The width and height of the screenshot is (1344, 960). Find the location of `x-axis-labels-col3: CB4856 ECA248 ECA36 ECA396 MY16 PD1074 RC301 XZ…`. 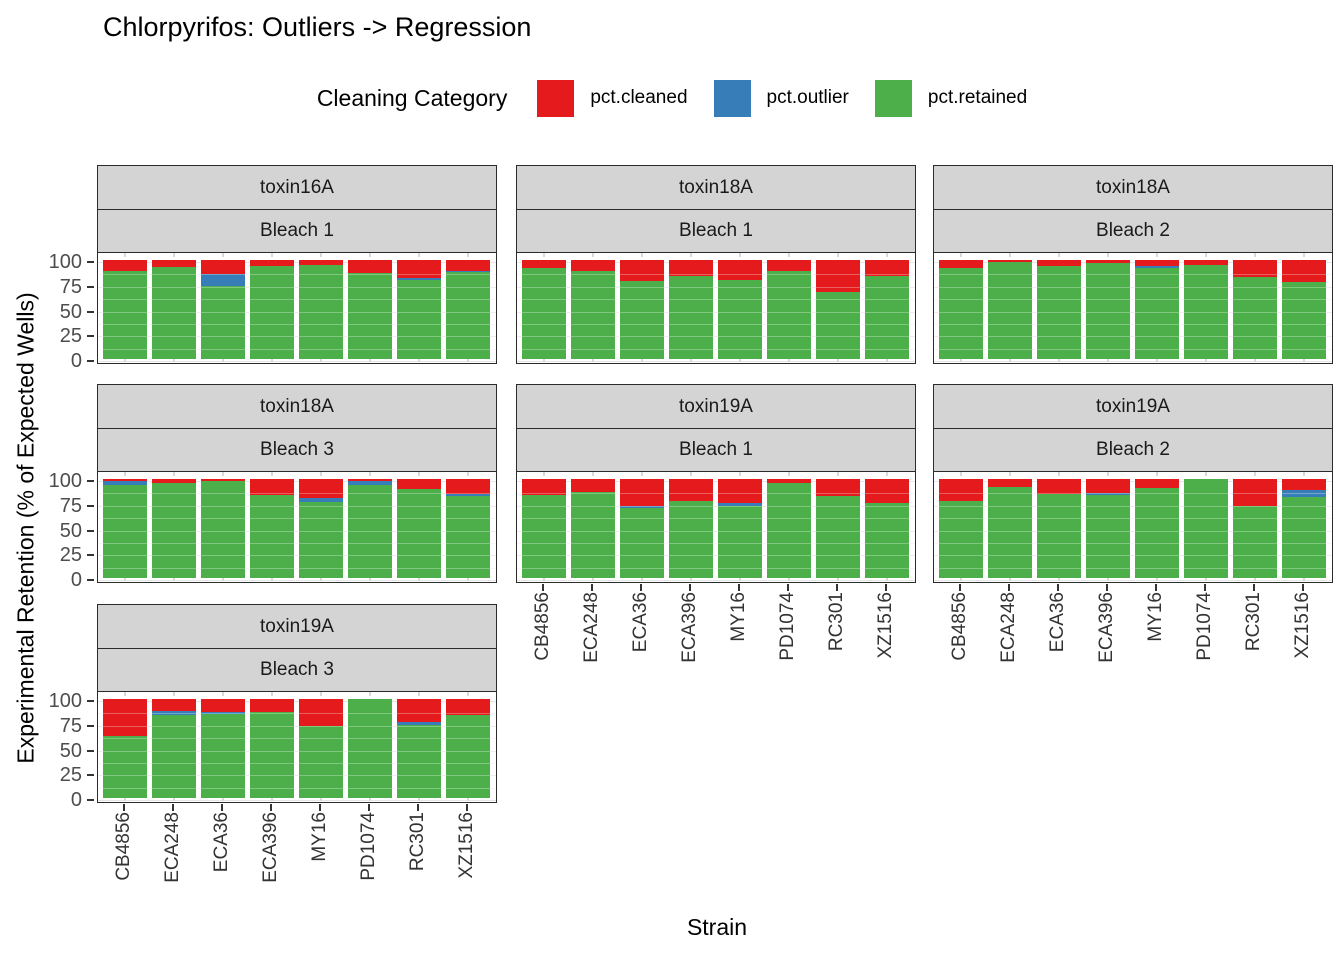

x-axis-labels-col3: CB4856 ECA248 ECA36 ECA396 MY16 PD1074 RC301 XZ… is located at coordinates (1133, 640).